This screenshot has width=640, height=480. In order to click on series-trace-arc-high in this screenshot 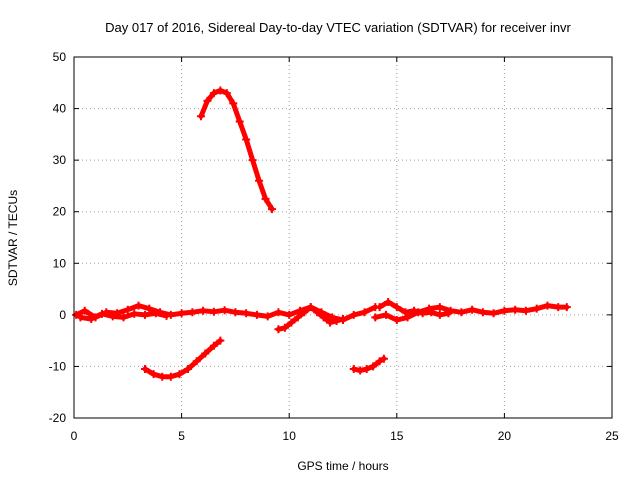, I will do `click(236, 150)`.